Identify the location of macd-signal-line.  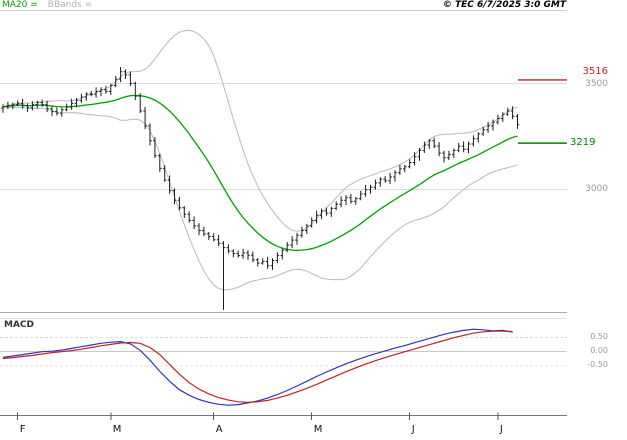
(257, 366).